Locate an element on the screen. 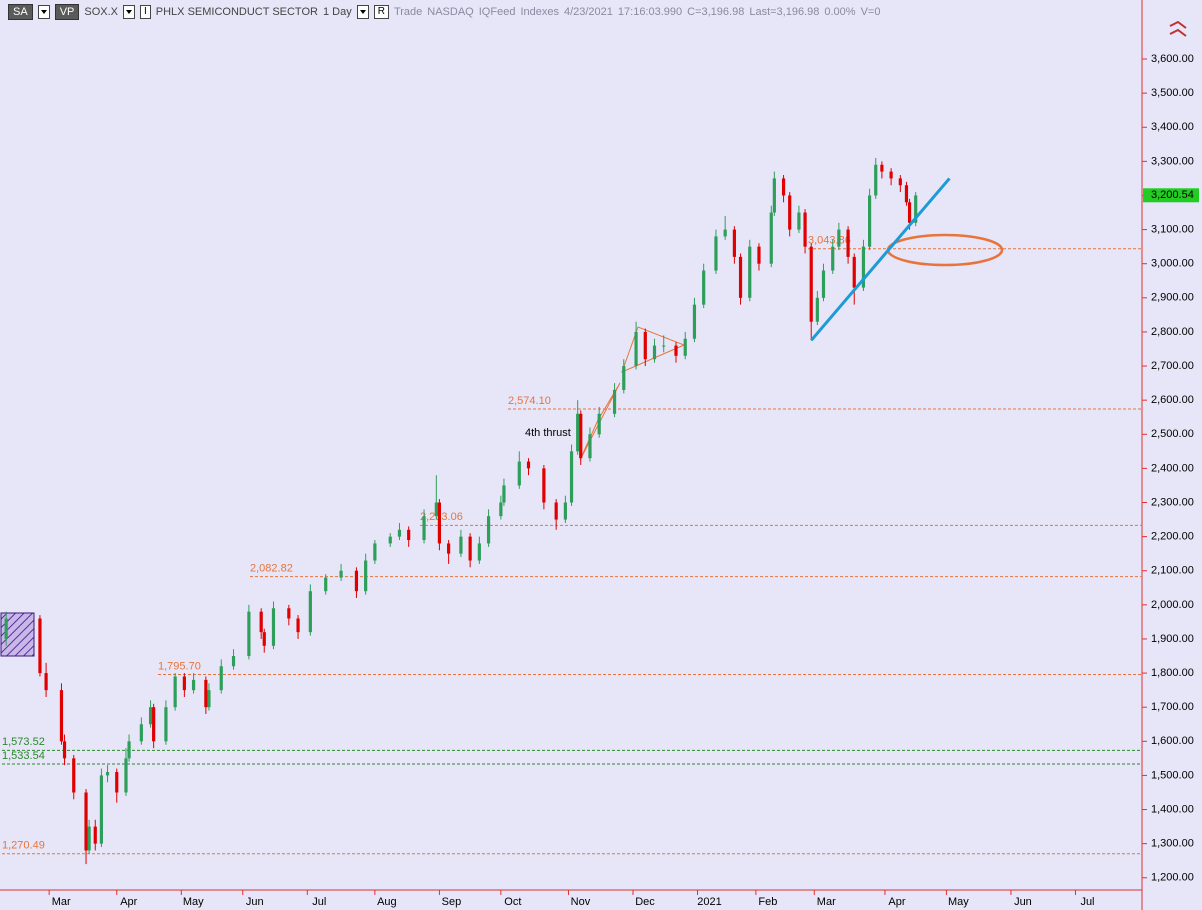  y-tick-label: 2,000.00 is located at coordinates (1172, 605).